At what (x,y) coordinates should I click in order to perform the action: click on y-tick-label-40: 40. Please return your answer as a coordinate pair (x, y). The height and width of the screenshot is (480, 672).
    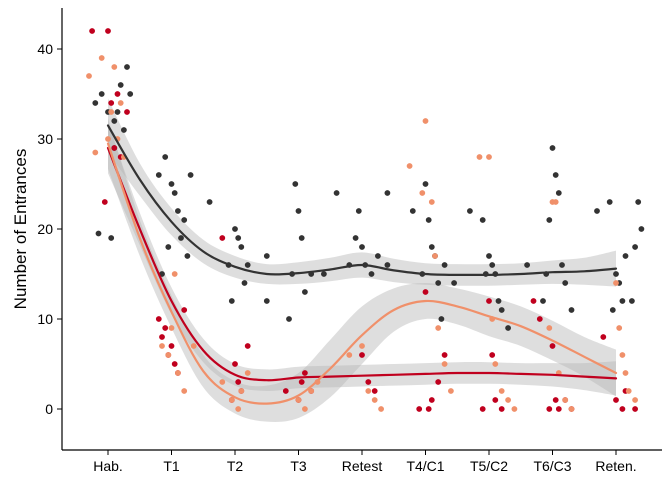
    Looking at the image, I should click on (45, 49).